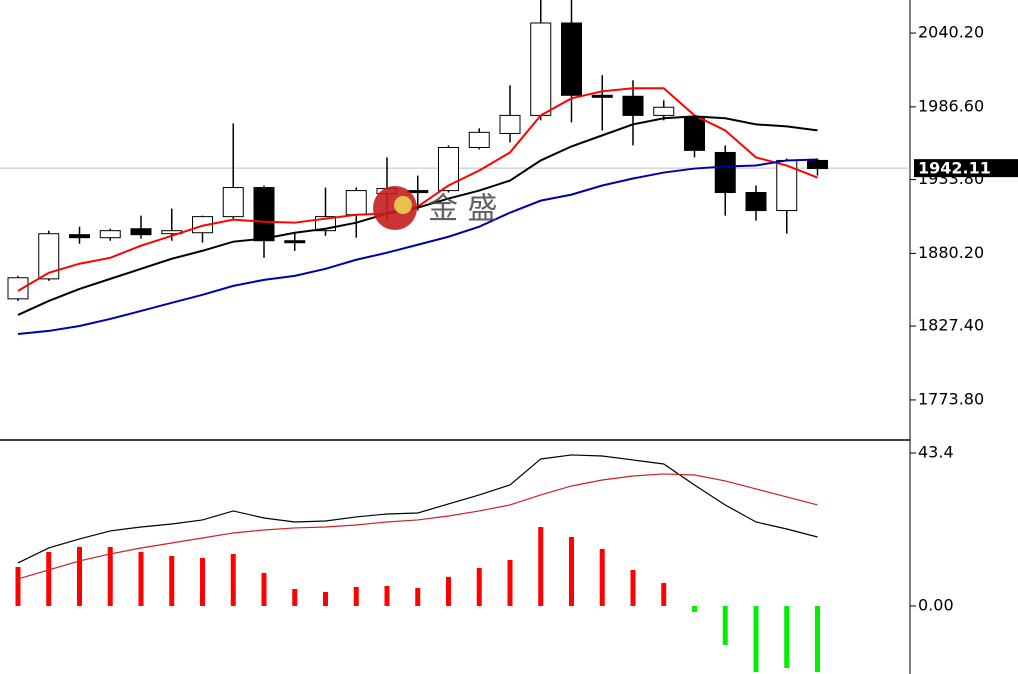 Image resolution: width=1018 pixels, height=674 pixels. Describe the element at coordinates (936, 451) in the screenshot. I see `y-tick-label: 43.4` at that location.